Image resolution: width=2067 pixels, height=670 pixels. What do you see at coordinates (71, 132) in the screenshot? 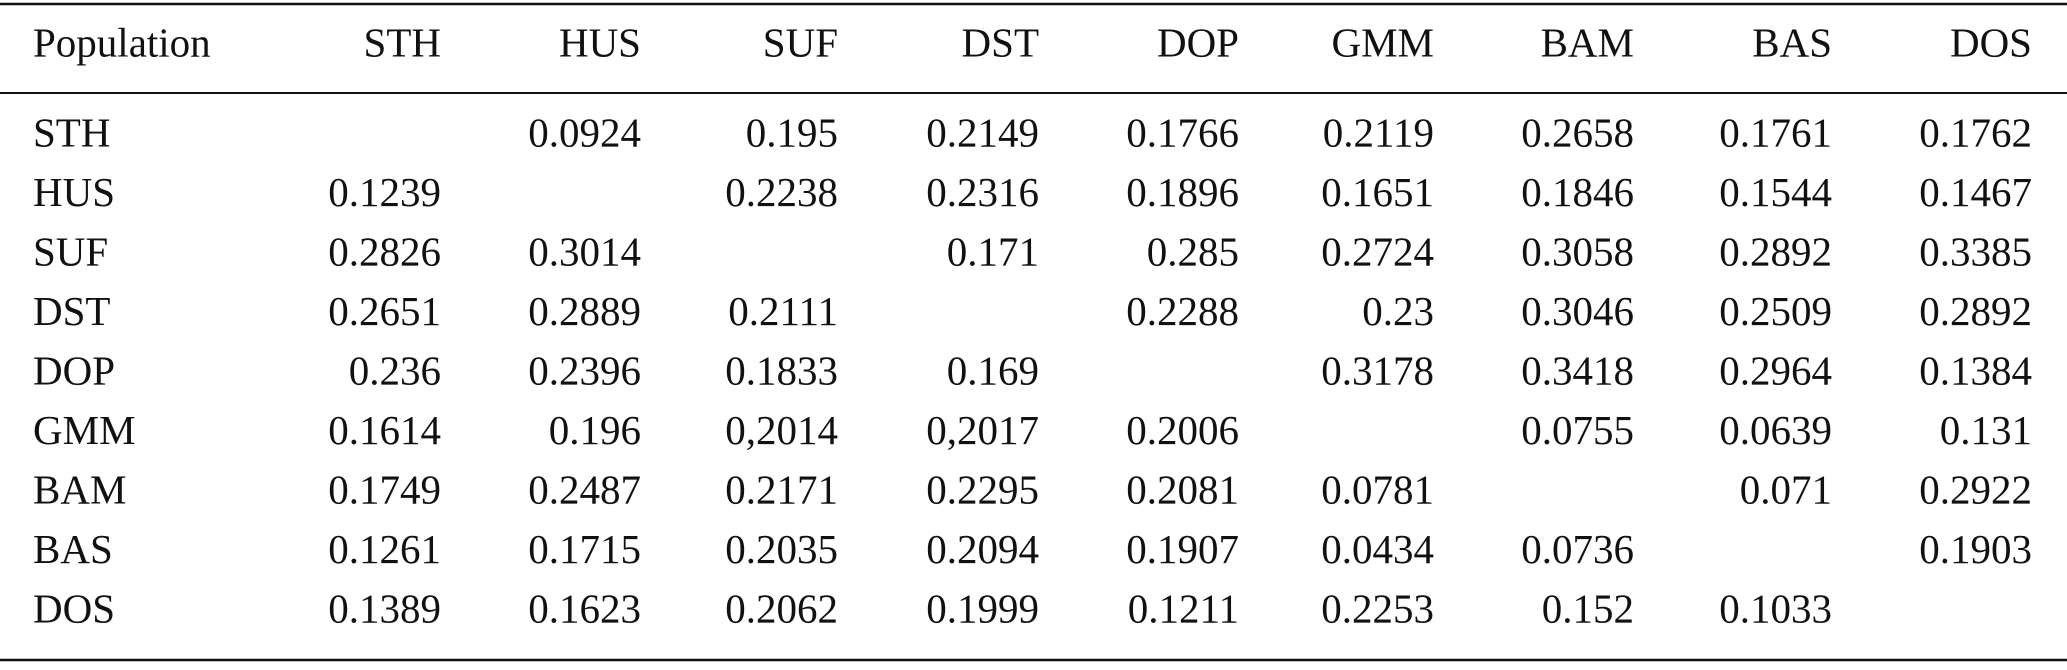
I see `row-label: STH` at bounding box center [71, 132].